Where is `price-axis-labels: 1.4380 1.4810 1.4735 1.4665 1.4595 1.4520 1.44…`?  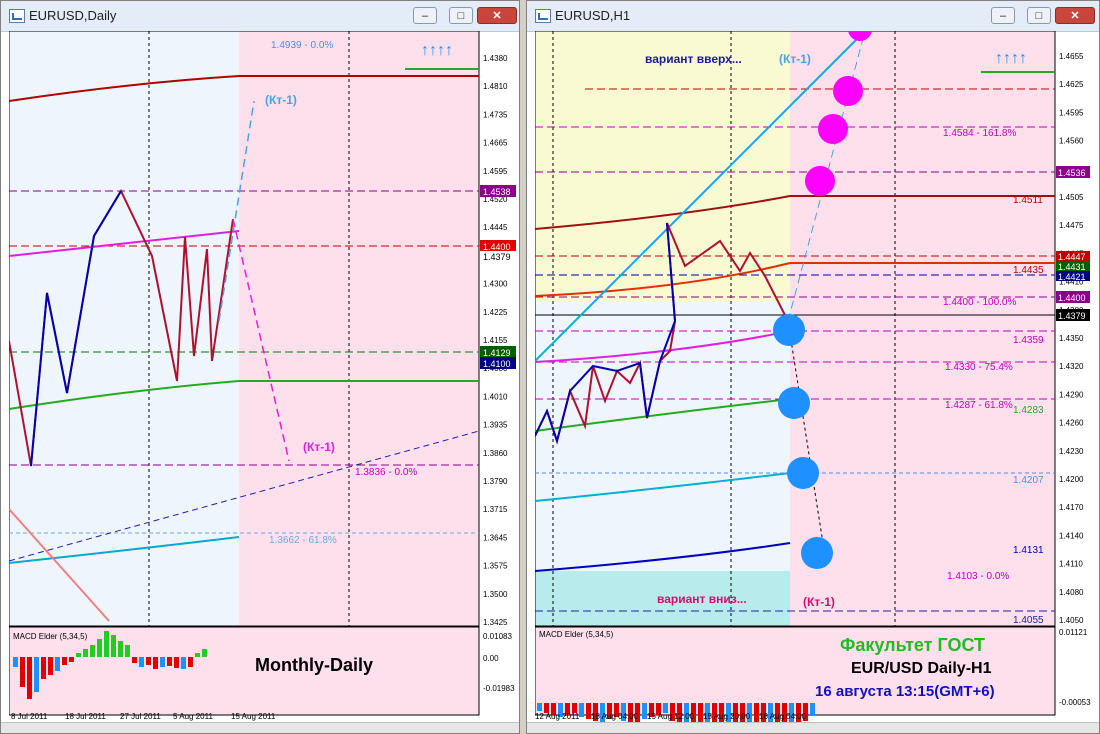
price-axis-labels: 1.4380 1.4810 1.4735 1.4665 1.4595 1.4520 1.44… is located at coordinates (495, 340).